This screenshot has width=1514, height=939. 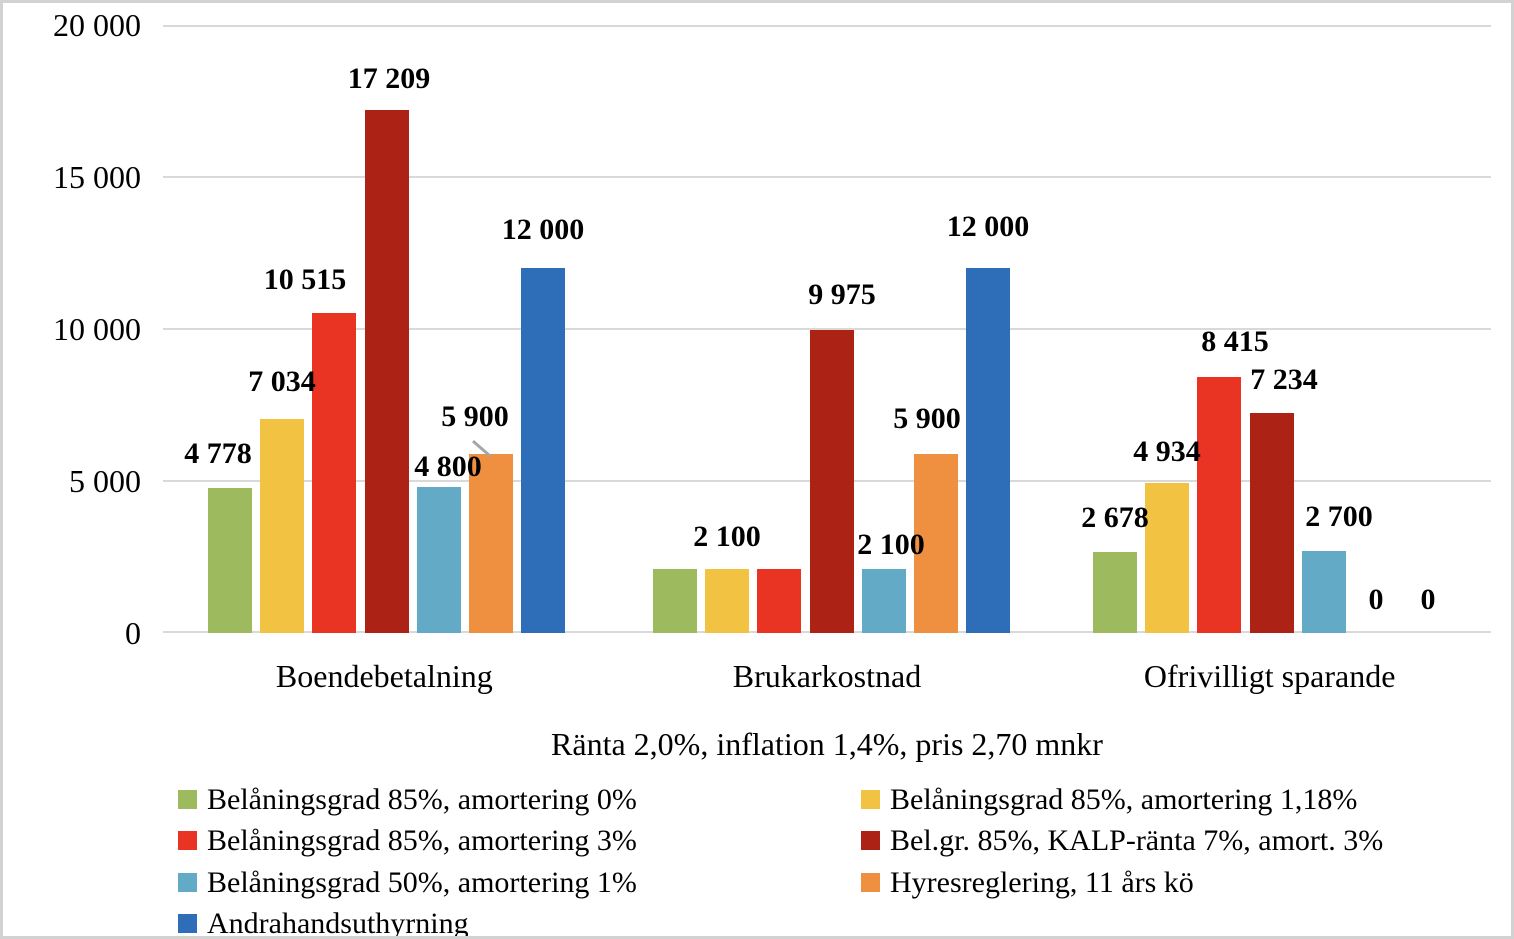 What do you see at coordinates (1339, 516) in the screenshot?
I see `bar-value-label: 2 700` at bounding box center [1339, 516].